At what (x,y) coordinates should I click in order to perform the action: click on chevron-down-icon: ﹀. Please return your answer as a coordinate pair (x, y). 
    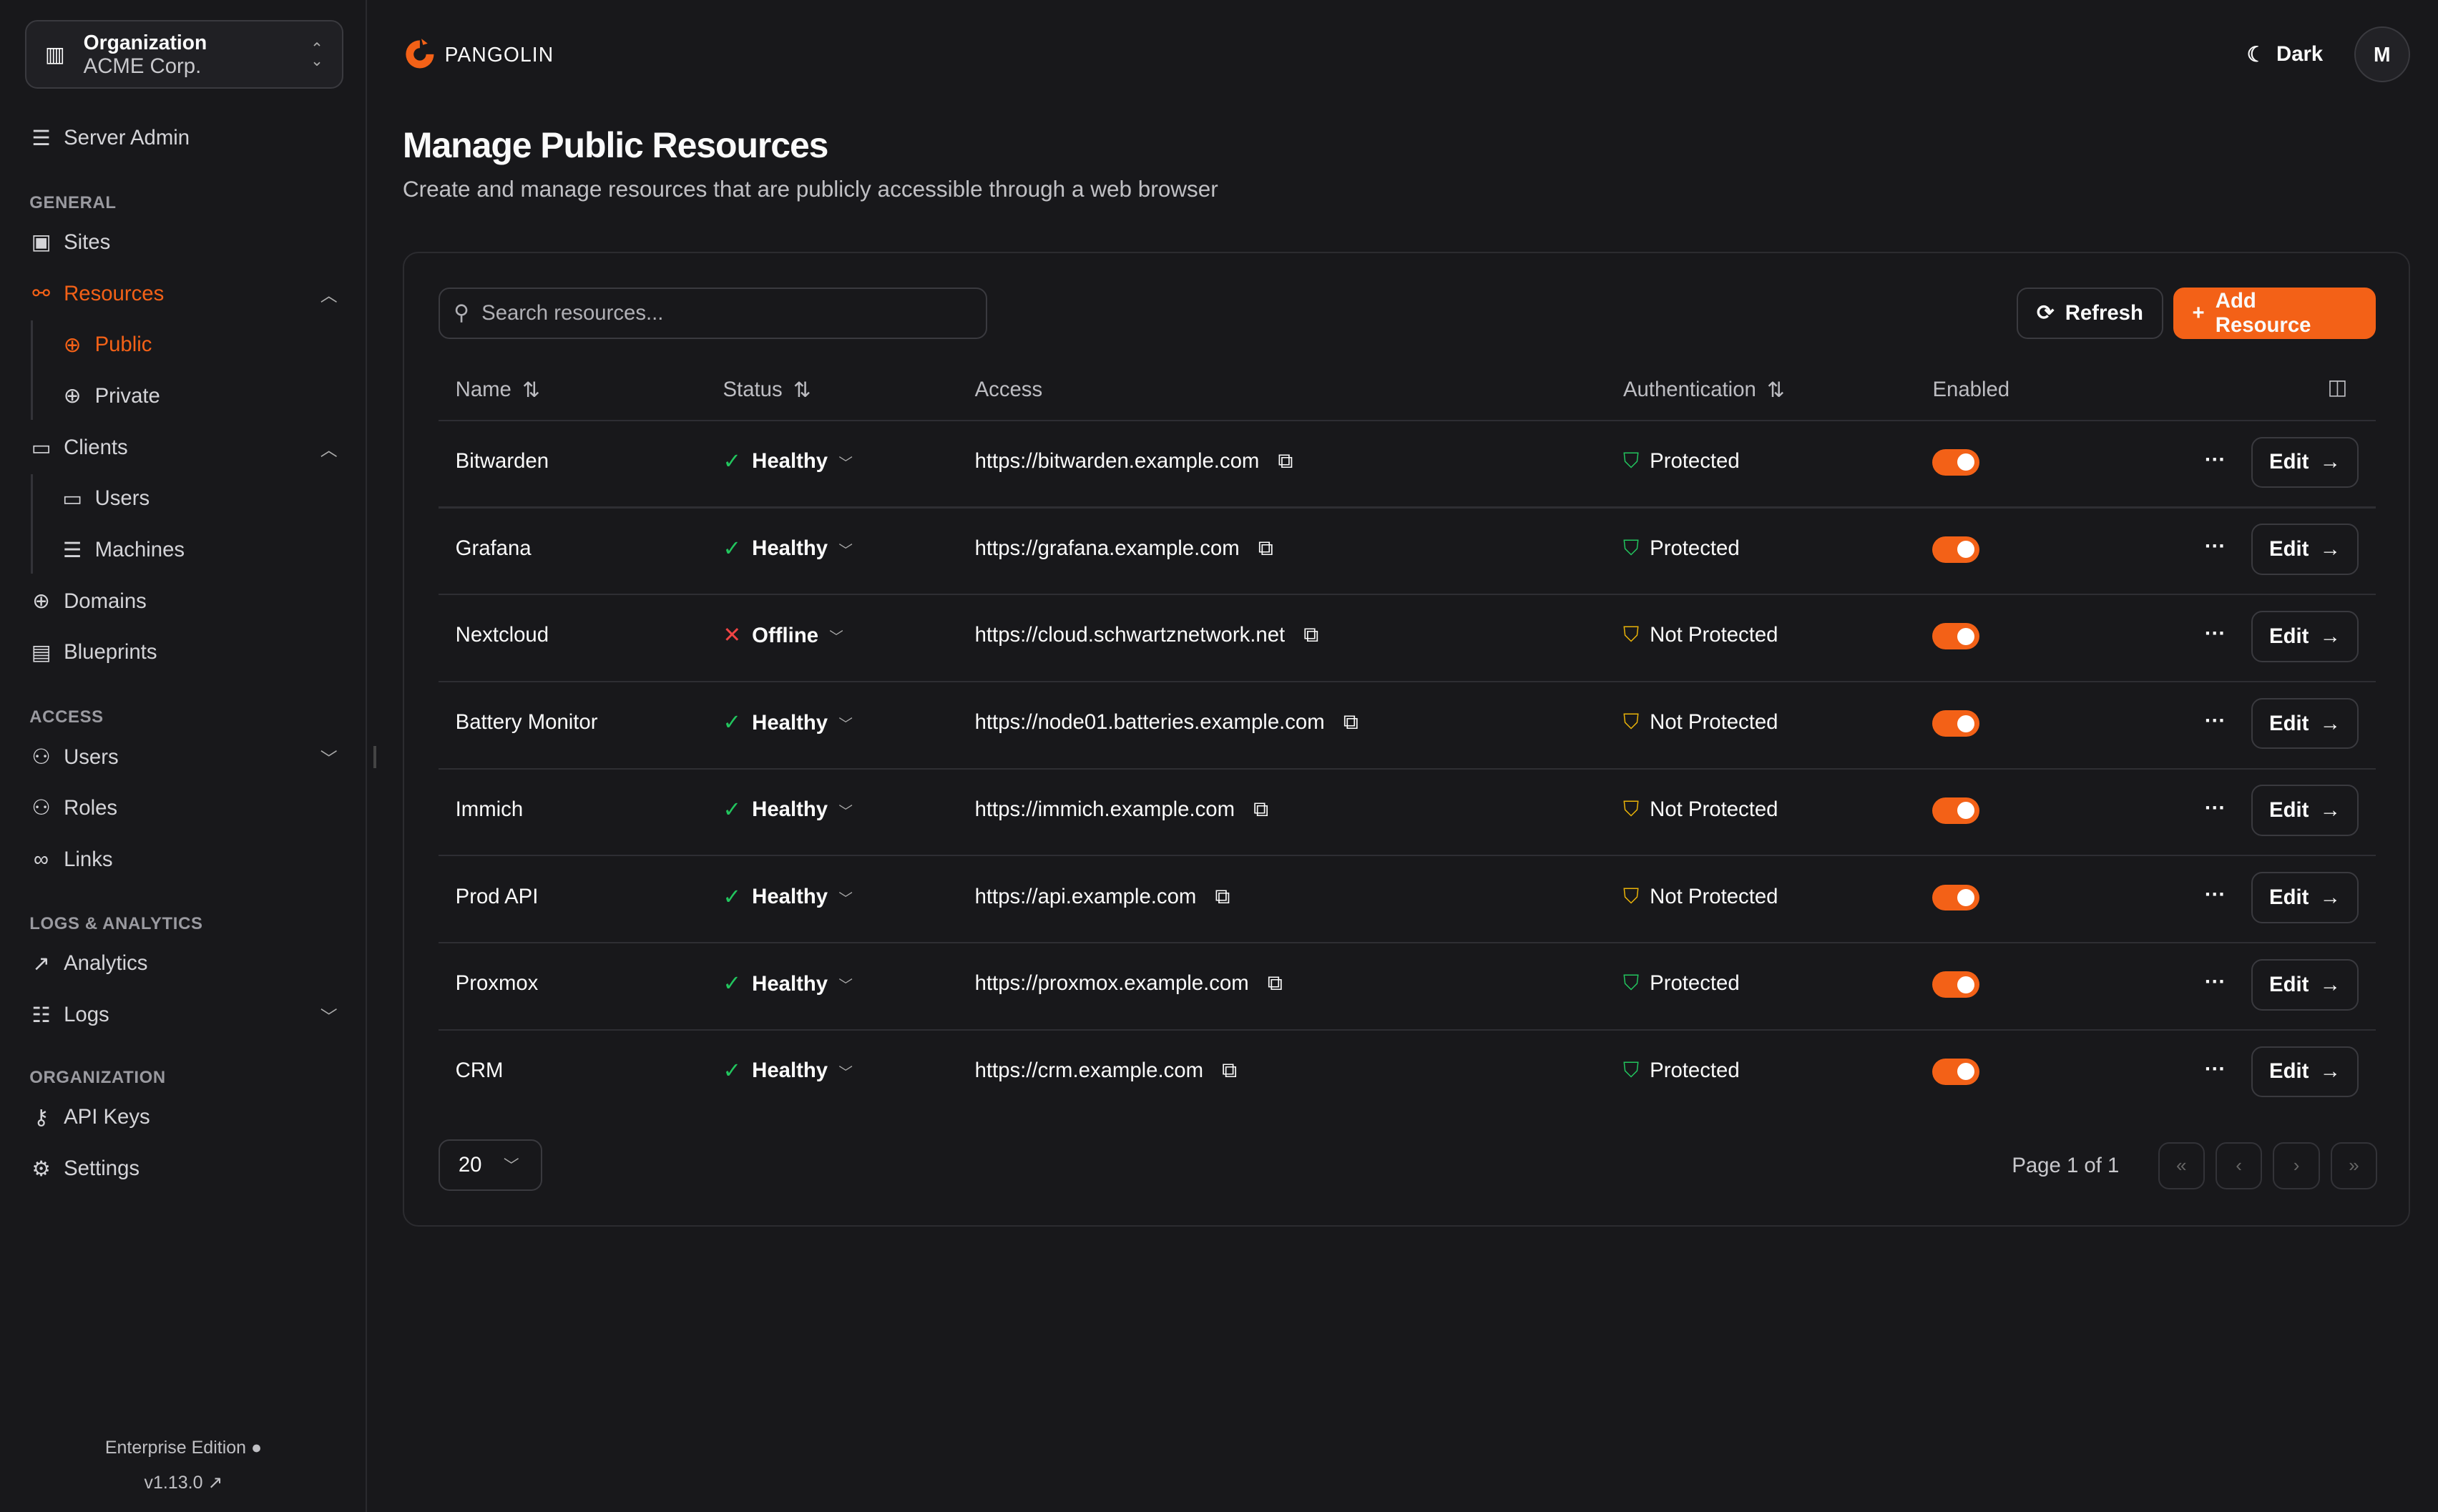
    Looking at the image, I should click on (511, 1166).